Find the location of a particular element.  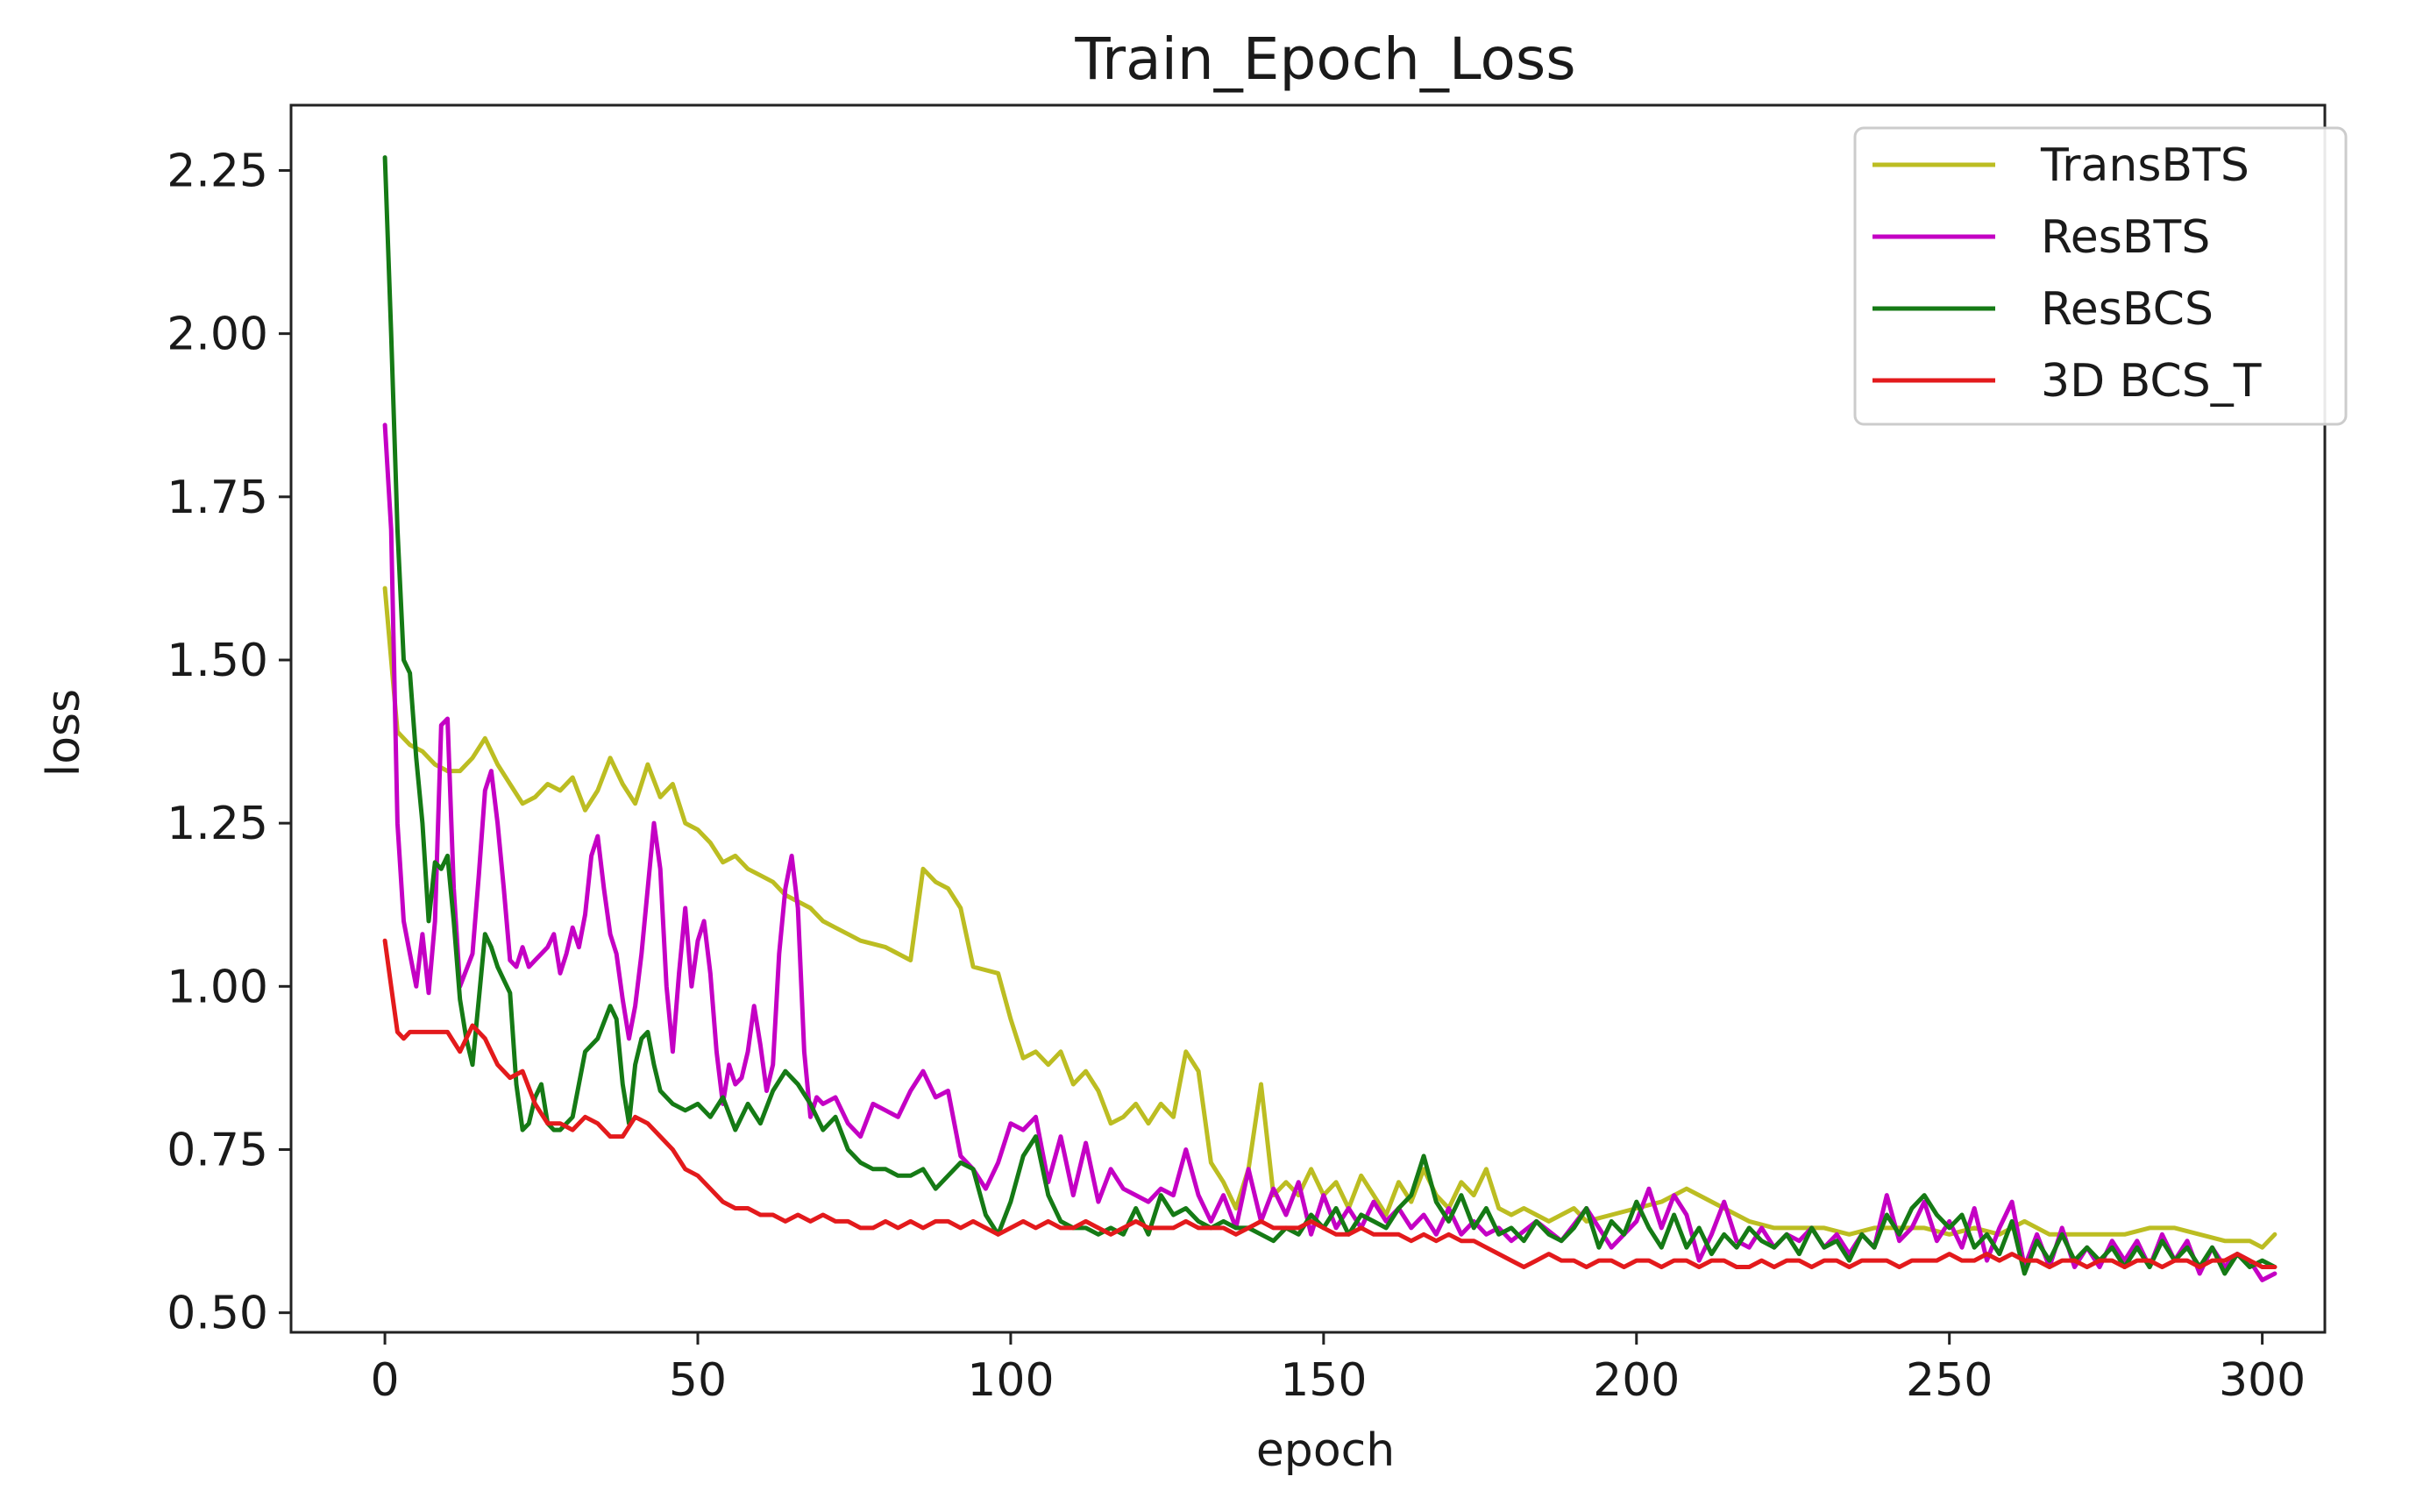

y-tick-label: 1.75 is located at coordinates (217, 498).